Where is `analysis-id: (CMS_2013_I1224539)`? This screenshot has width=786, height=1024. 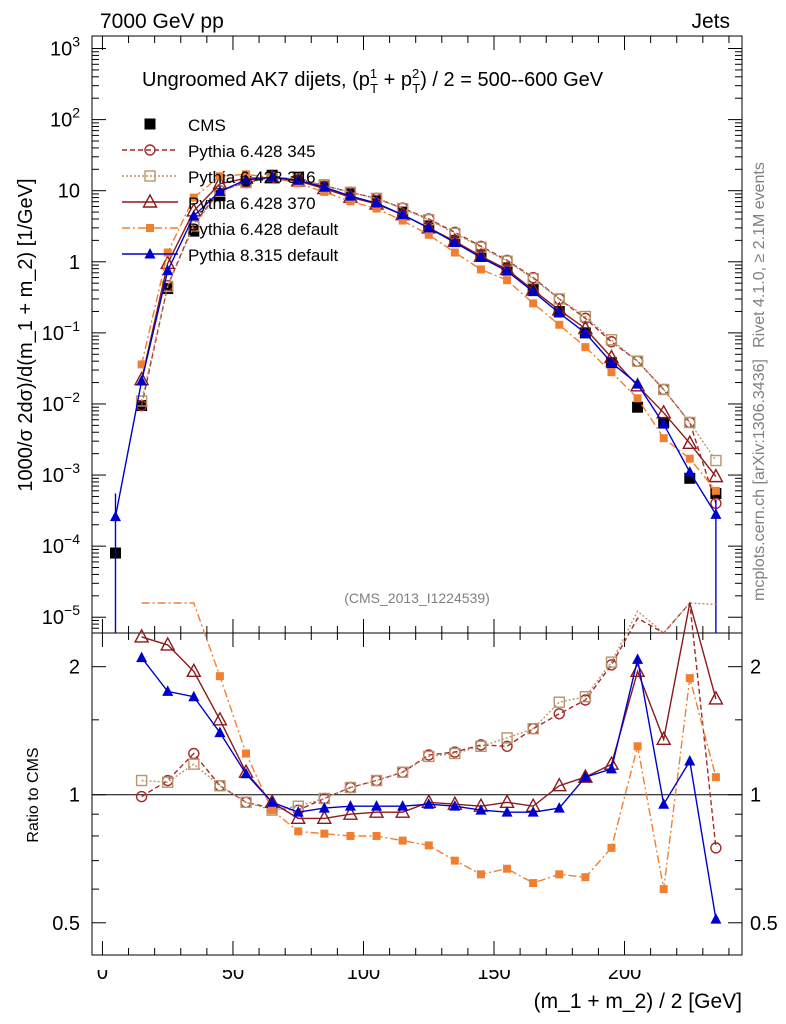 analysis-id: (CMS_2013_I1224539) is located at coordinates (417, 598).